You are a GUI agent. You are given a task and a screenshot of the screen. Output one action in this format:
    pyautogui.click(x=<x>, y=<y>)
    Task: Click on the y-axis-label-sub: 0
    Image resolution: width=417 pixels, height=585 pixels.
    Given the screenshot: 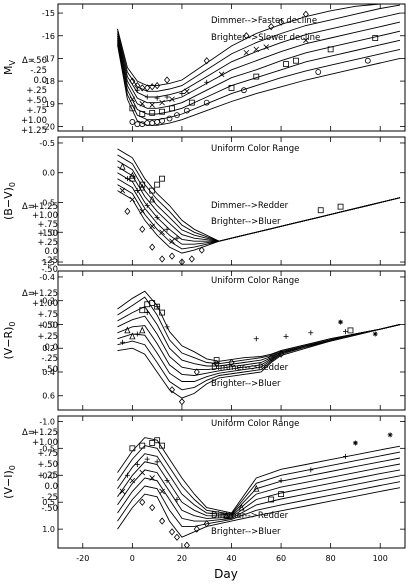 What is the action you would take?
    pyautogui.click(x=12, y=467)
    